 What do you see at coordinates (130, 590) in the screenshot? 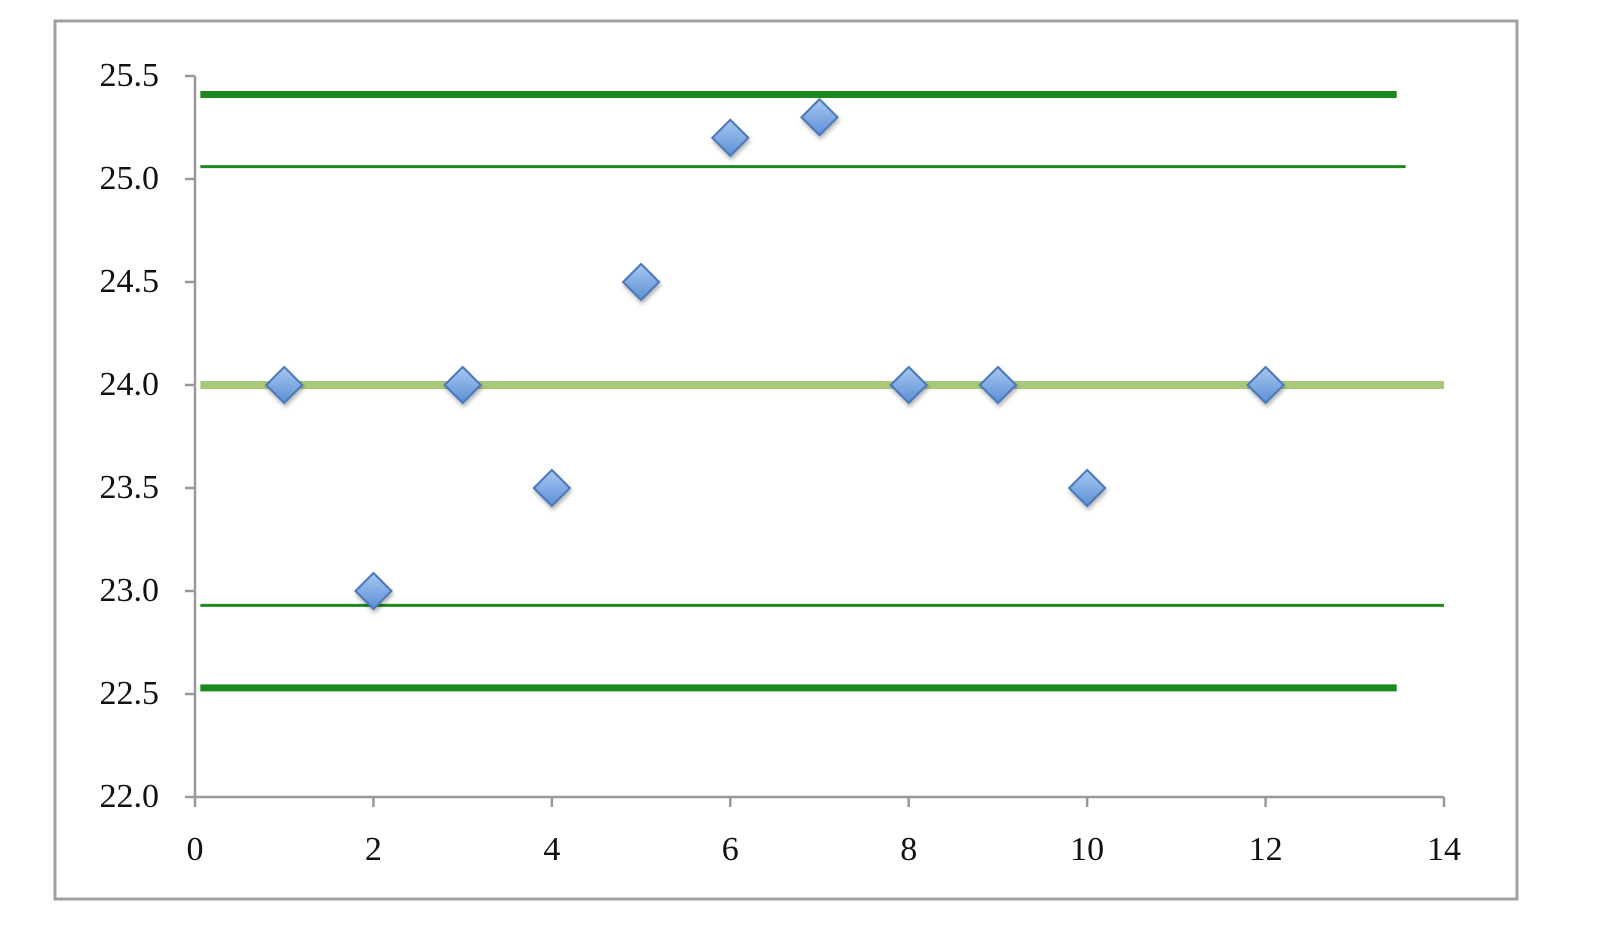
I see `y-tick-label: 23.0` at bounding box center [130, 590].